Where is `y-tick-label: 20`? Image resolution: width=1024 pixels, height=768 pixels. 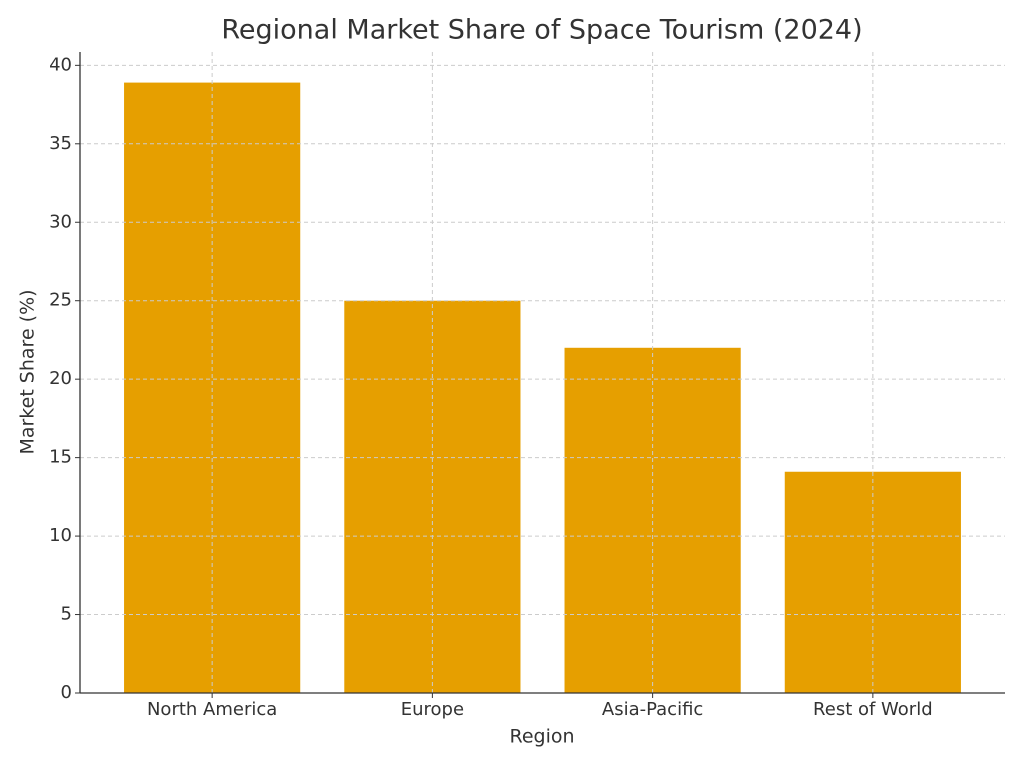 y-tick-label: 20 is located at coordinates (60, 378).